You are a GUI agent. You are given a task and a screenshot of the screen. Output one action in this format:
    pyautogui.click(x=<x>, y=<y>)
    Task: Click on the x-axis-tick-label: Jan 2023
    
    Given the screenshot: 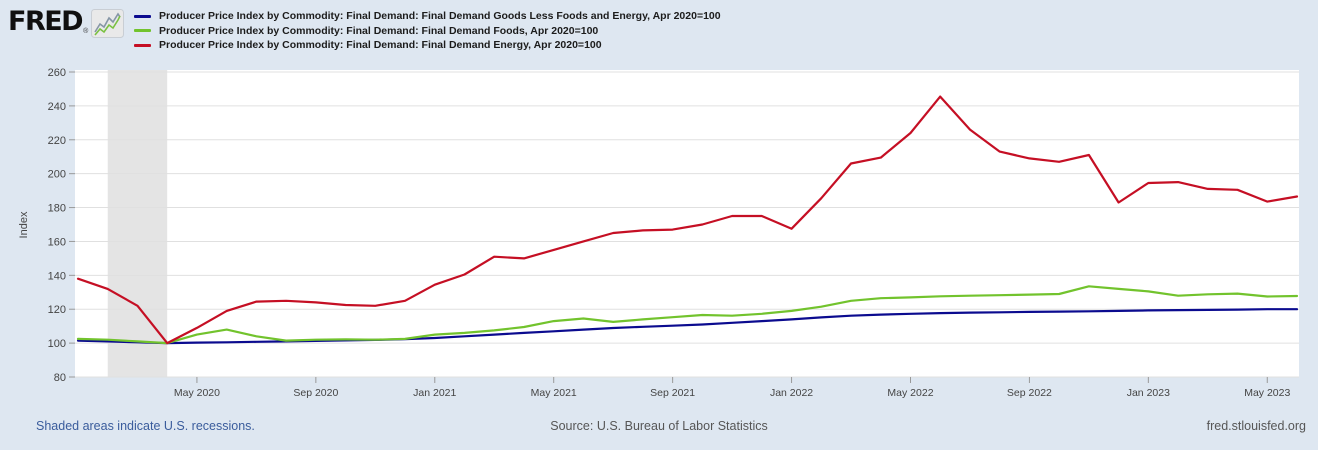 What is the action you would take?
    pyautogui.click(x=1148, y=393)
    